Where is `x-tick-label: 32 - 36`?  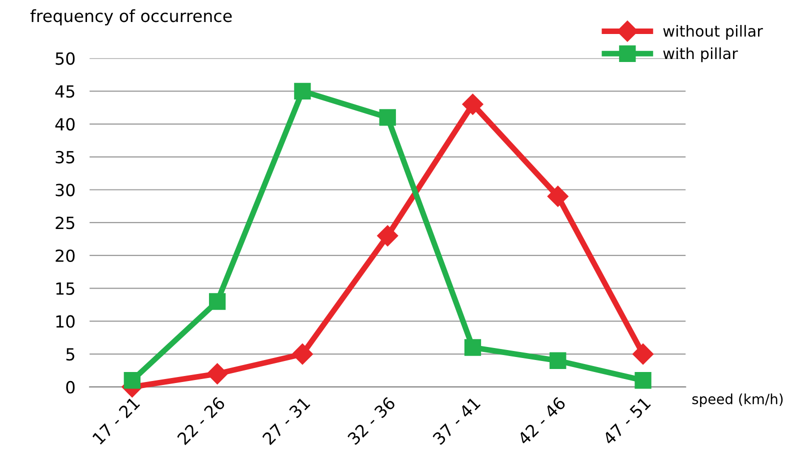
x-tick-label: 32 - 36 is located at coordinates (371, 421).